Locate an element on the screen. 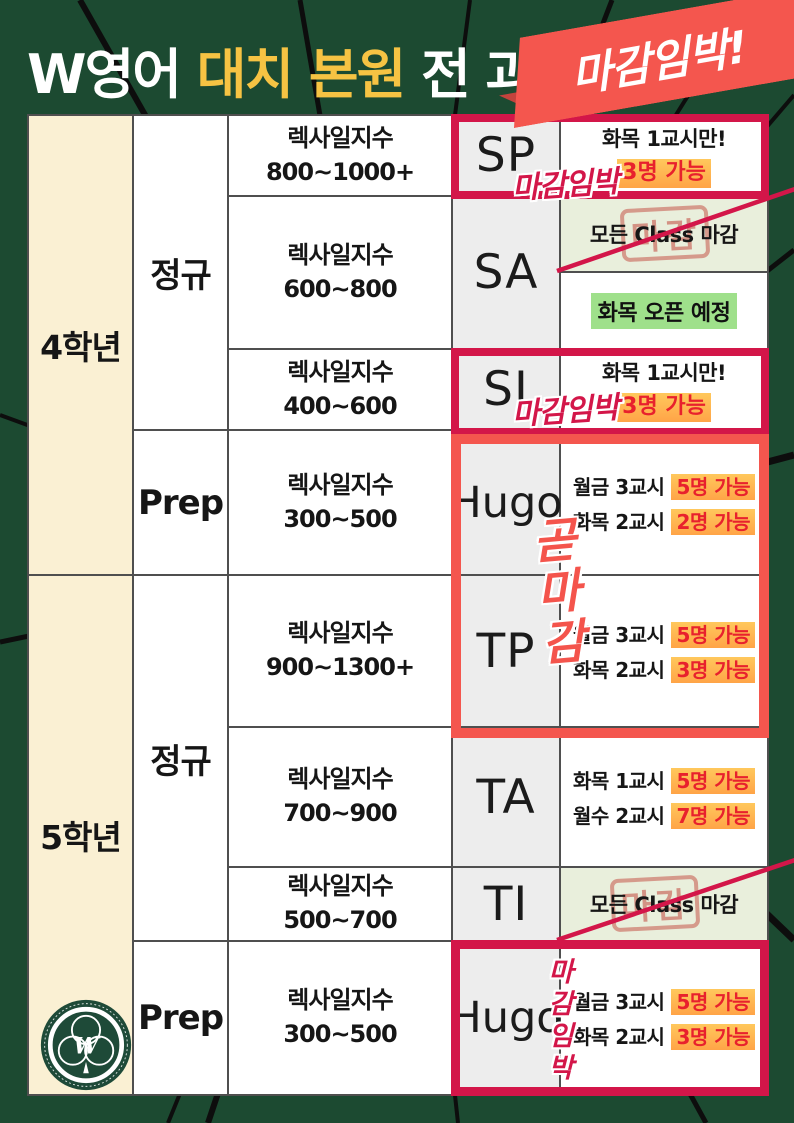 This screenshot has height=1123, width=794. code-hugo5-cell: Hugo is located at coordinates (506, 1018).